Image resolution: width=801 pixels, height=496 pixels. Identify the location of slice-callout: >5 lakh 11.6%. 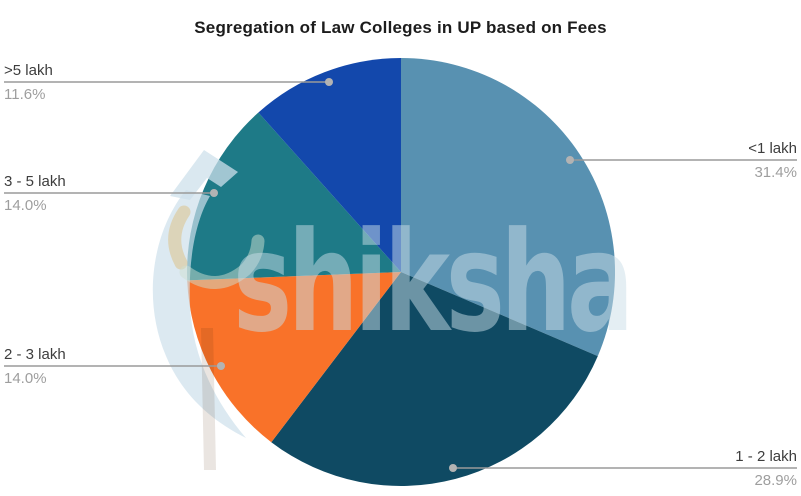
(28, 83).